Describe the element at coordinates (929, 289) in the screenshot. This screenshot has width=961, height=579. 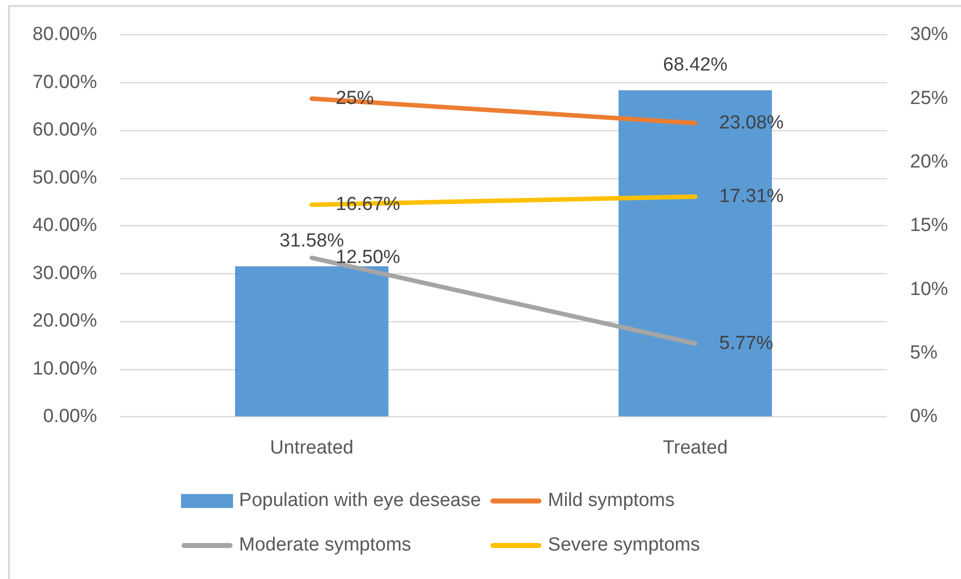
I see `y2-tick-label: 10%` at that location.